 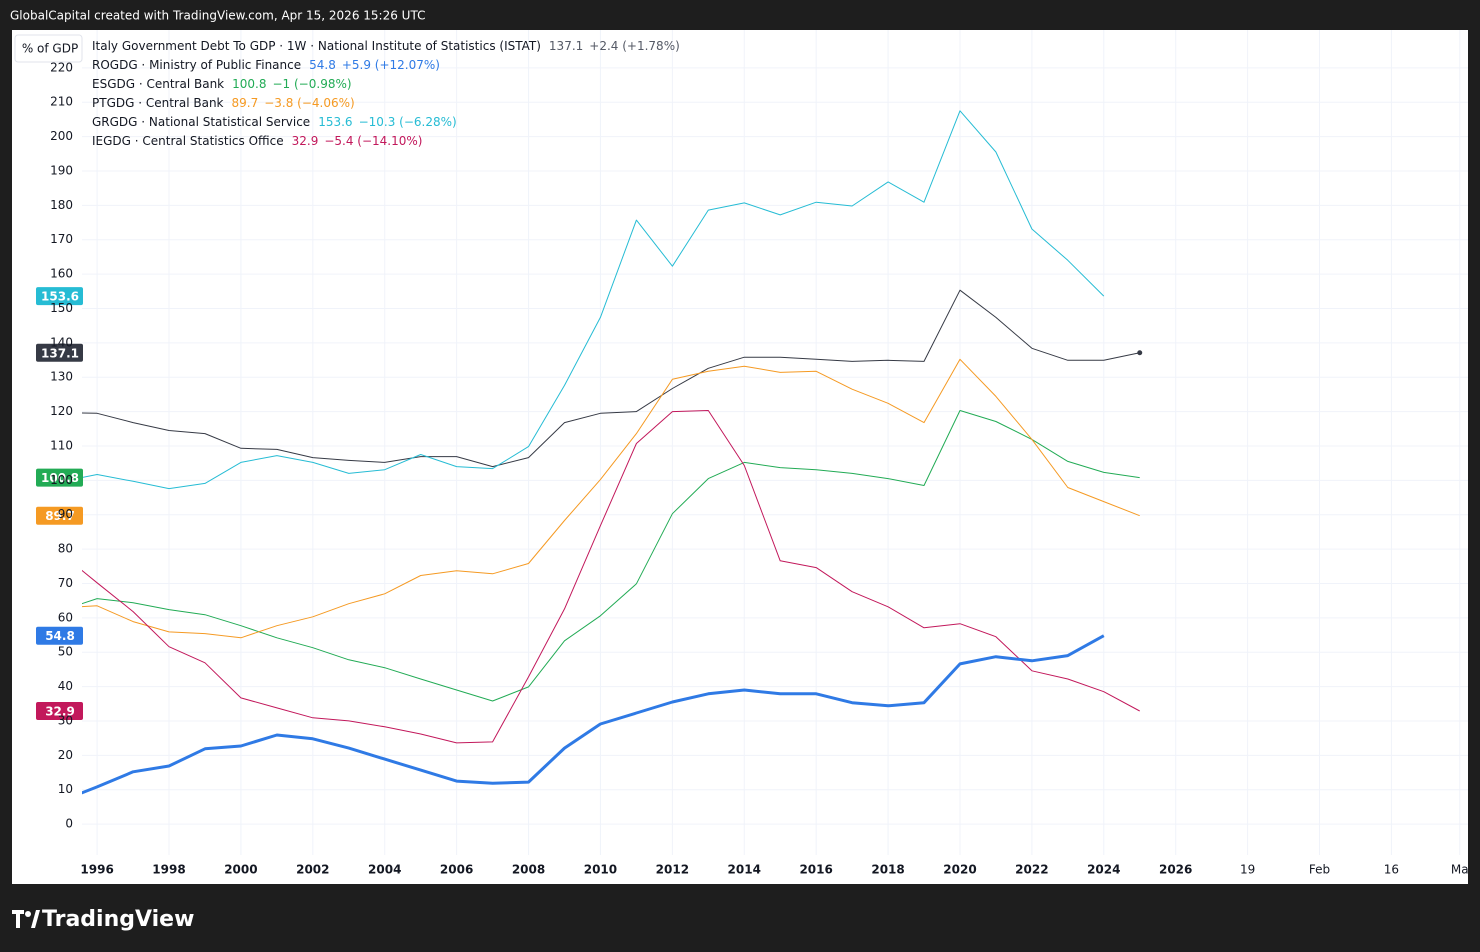 I want to click on y-tick-label: 140, so click(x=61, y=342).